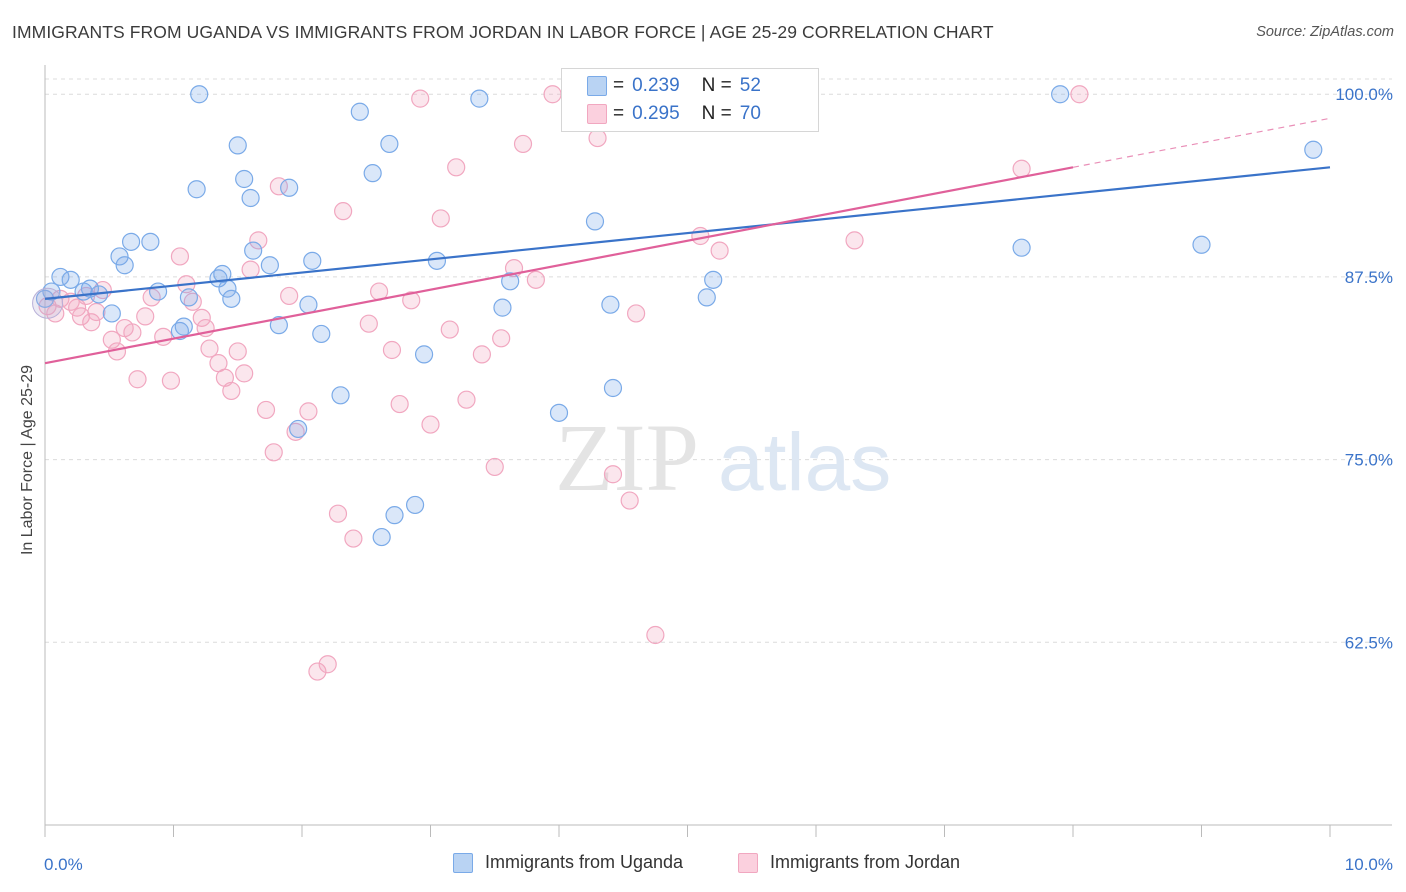 Image resolution: width=1406 pixels, height=892 pixels. Describe the element at coordinates (674, 86) in the screenshot. I see `legend-row-uganda: R = 0.239 N = 52` at that location.